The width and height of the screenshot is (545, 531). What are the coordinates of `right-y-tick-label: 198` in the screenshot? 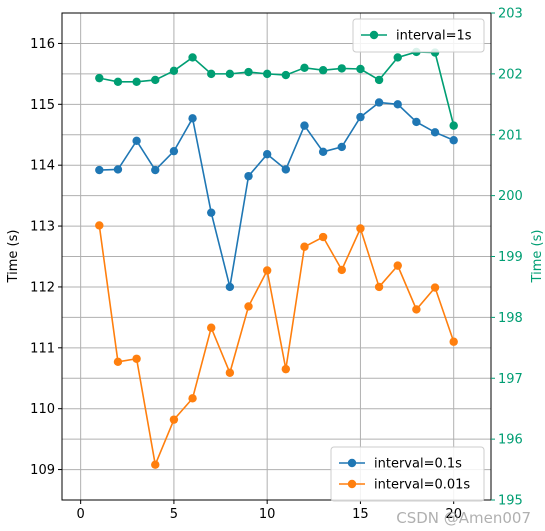 It's located at (510, 318).